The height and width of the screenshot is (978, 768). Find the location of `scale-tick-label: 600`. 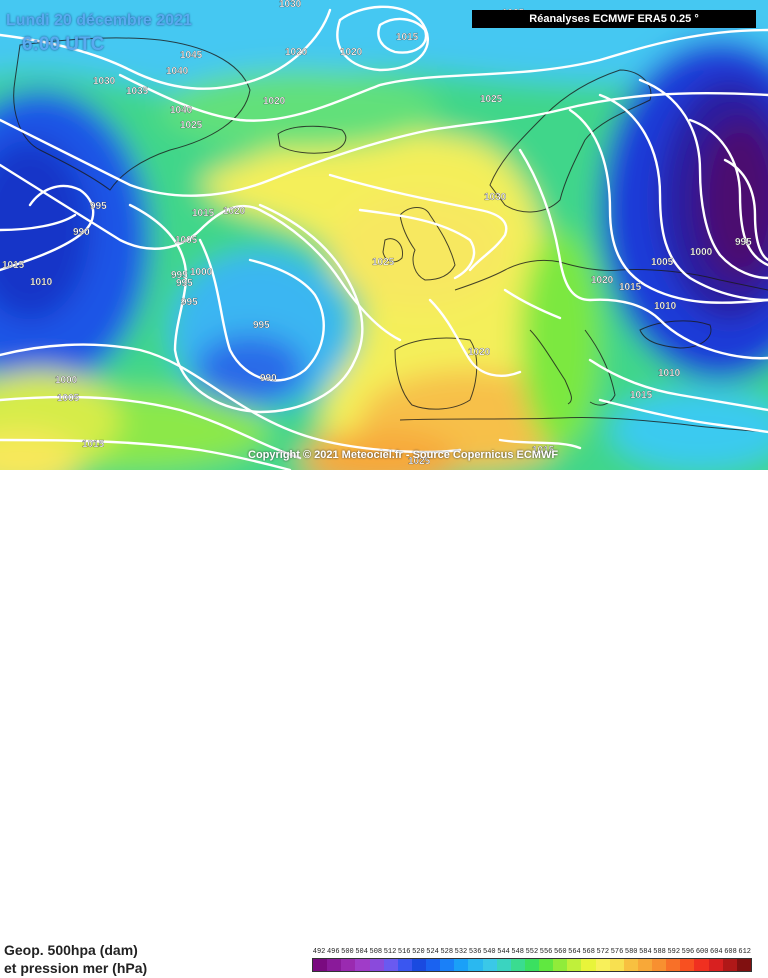

scale-tick-label: 600 is located at coordinates (702, 952).